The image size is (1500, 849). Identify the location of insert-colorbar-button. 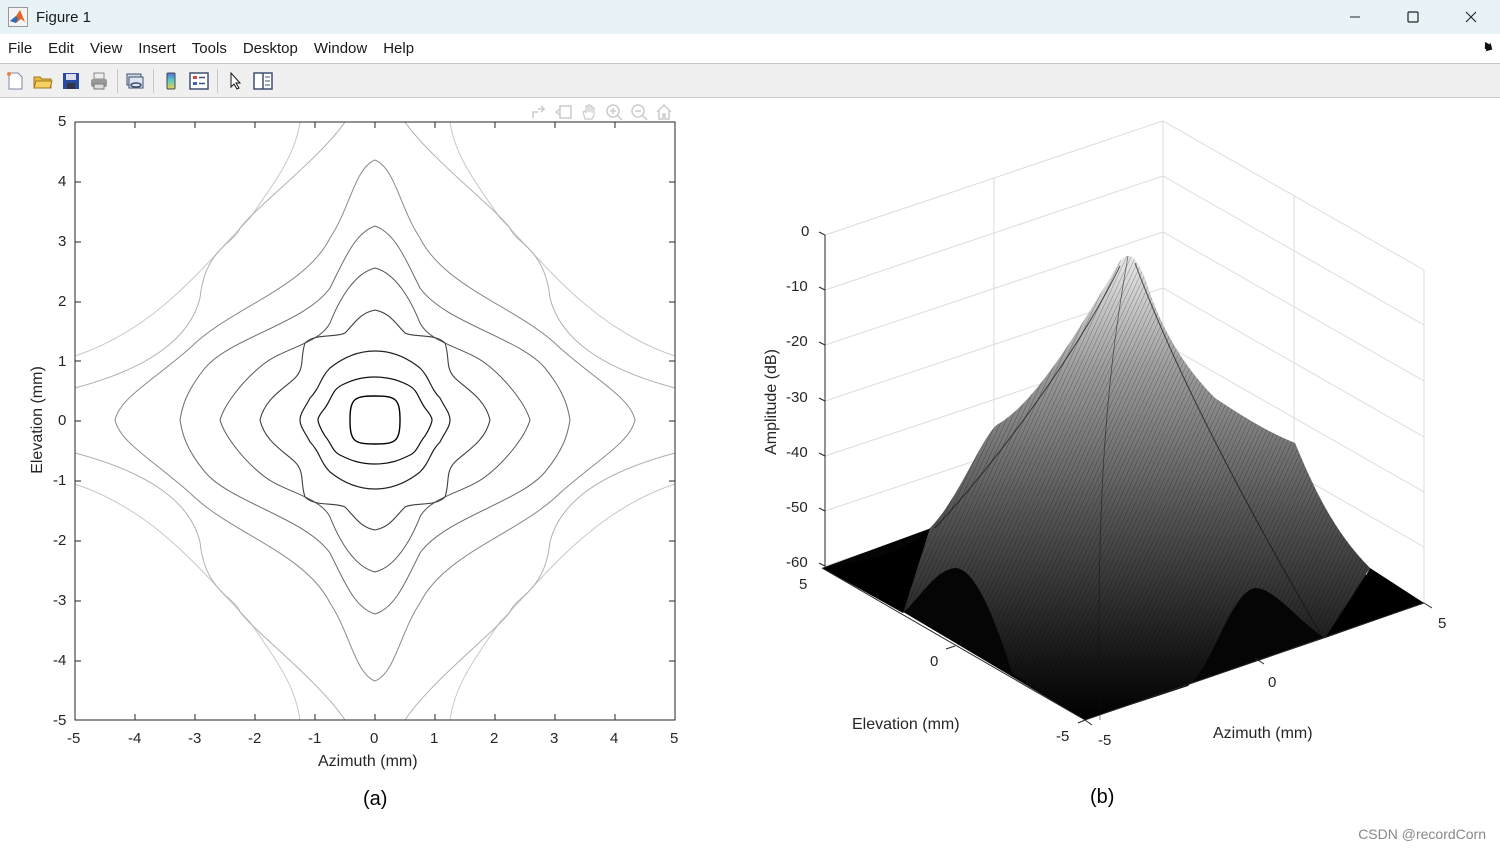
(171, 81).